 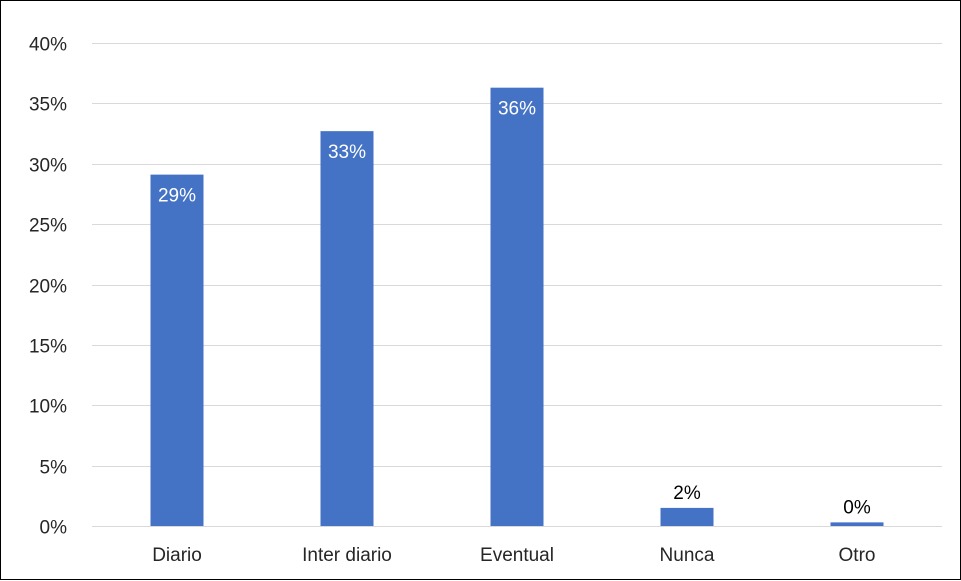 What do you see at coordinates (517, 109) in the screenshot?
I see `data-label: 36%` at bounding box center [517, 109].